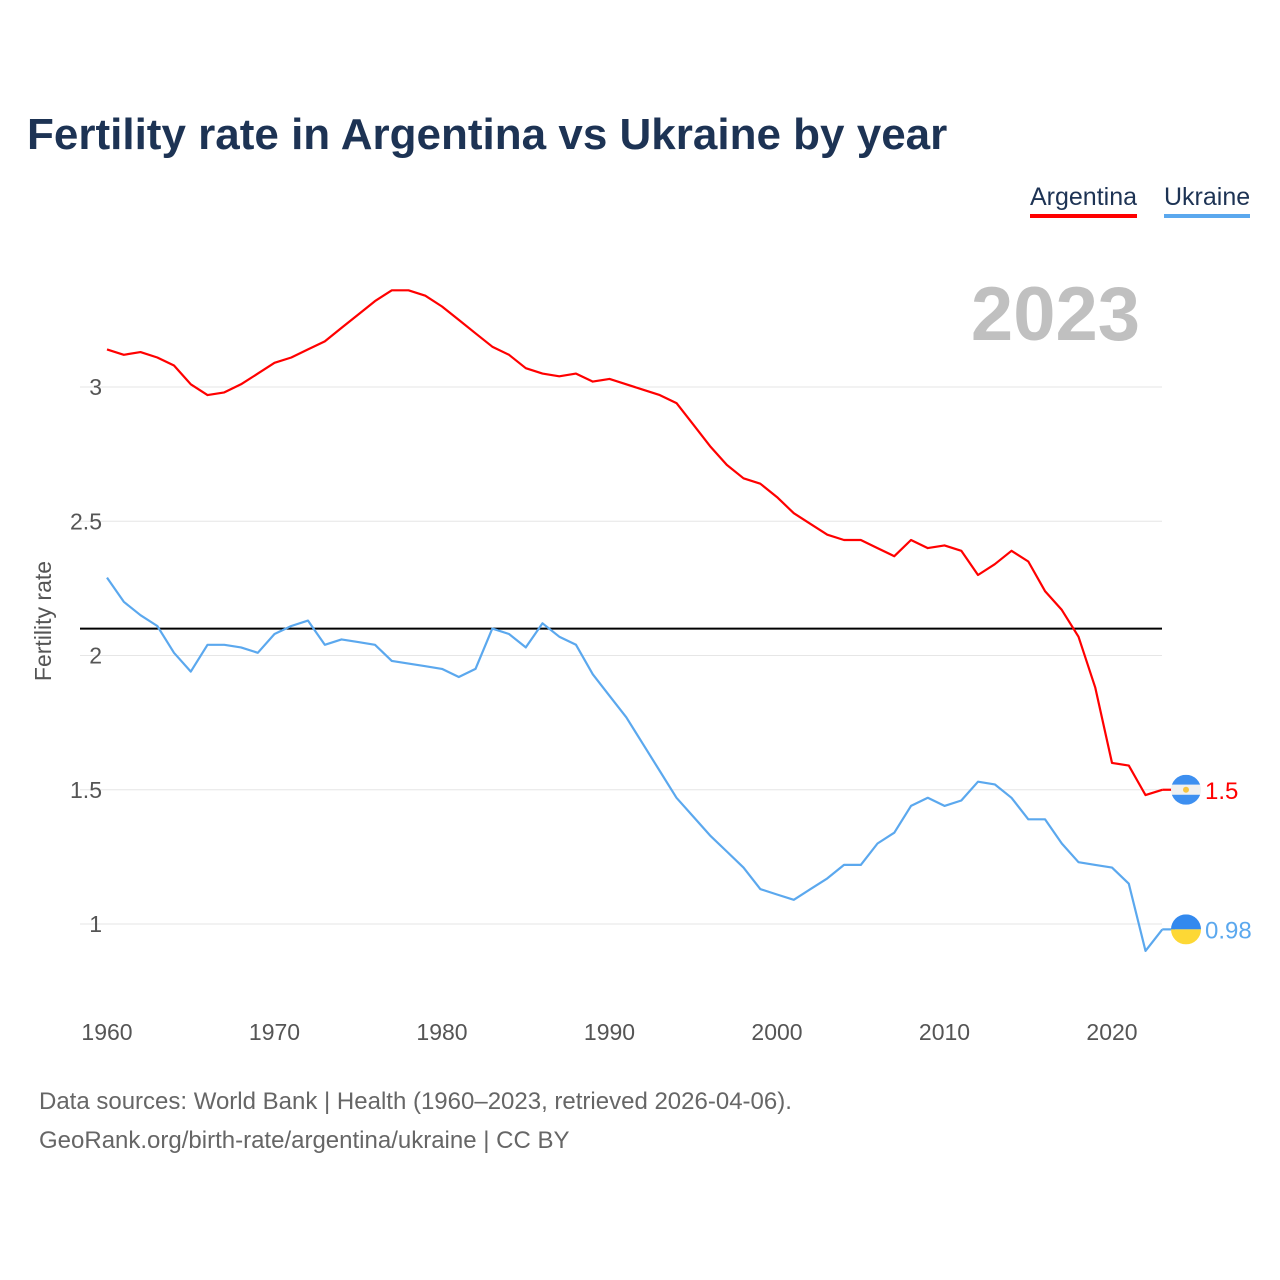 This screenshot has width=1280, height=1280. What do you see at coordinates (1055, 314) in the screenshot?
I see `year-watermark: 2023` at bounding box center [1055, 314].